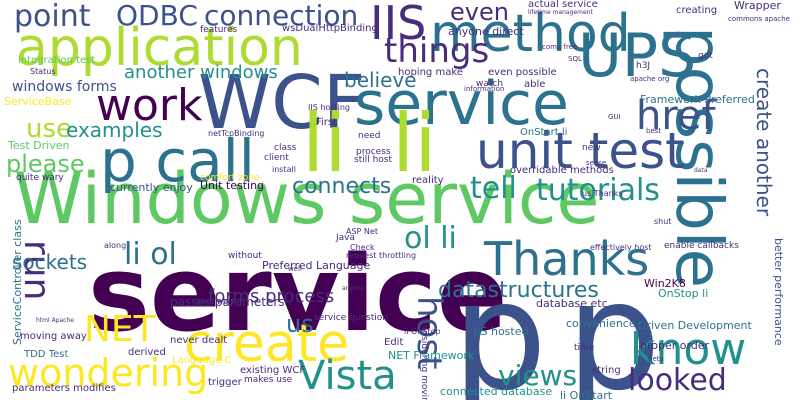 This screenshot has width=800, height=400. What do you see at coordinates (342, 186) in the screenshot?
I see `word-connects: connects` at bounding box center [342, 186].